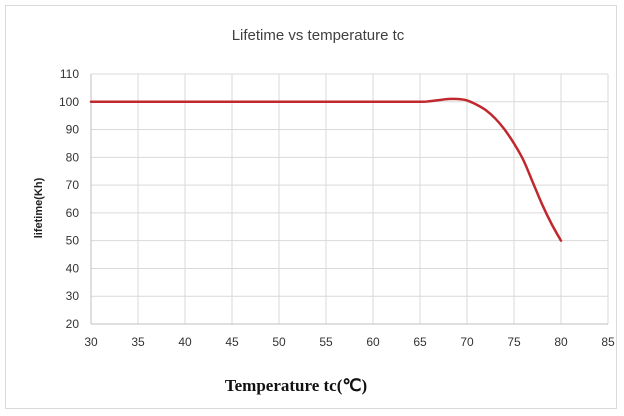 This screenshot has height=416, width=624. I want to click on x-tick-label: 45, so click(232, 342).